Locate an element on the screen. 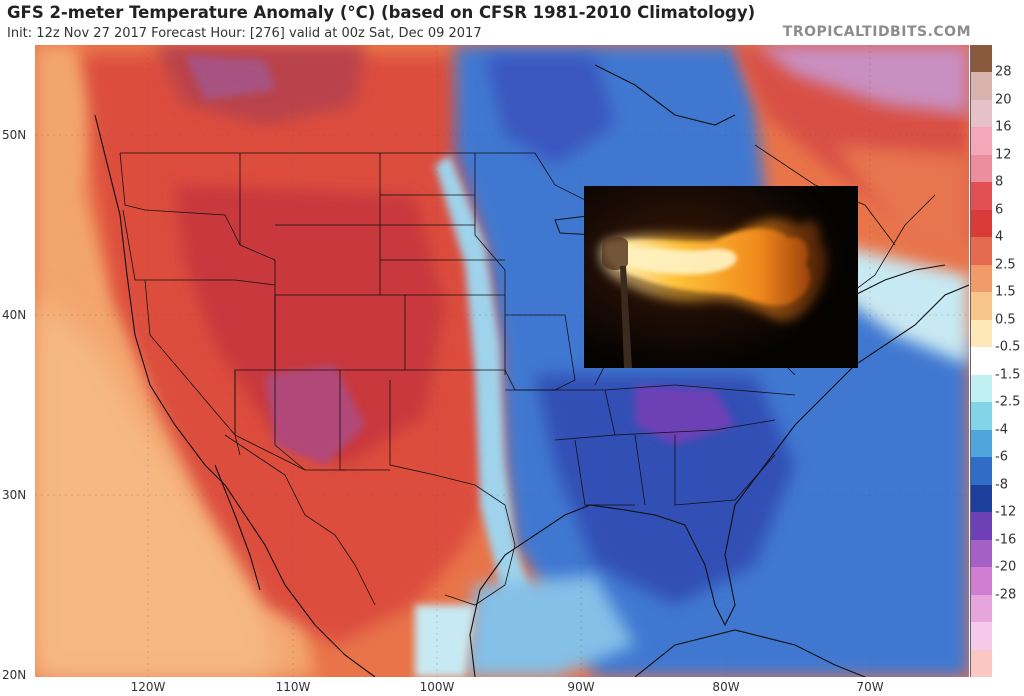 Image resolution: width=1024 pixels, height=696 pixels. lon-label-120w: 120W is located at coordinates (148, 687).